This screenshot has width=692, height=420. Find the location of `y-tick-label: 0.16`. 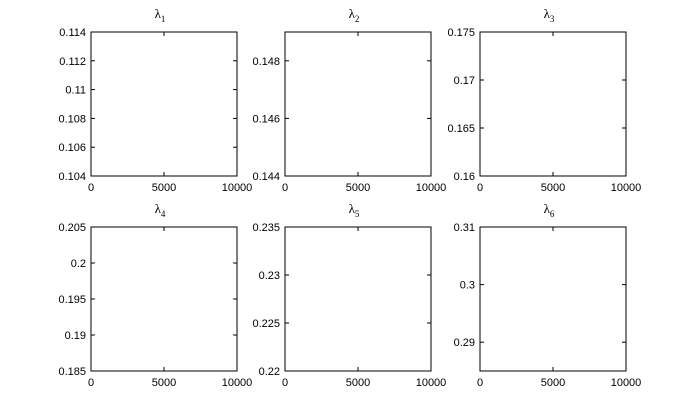

y-tick-label: 0.16 is located at coordinates (464, 177).